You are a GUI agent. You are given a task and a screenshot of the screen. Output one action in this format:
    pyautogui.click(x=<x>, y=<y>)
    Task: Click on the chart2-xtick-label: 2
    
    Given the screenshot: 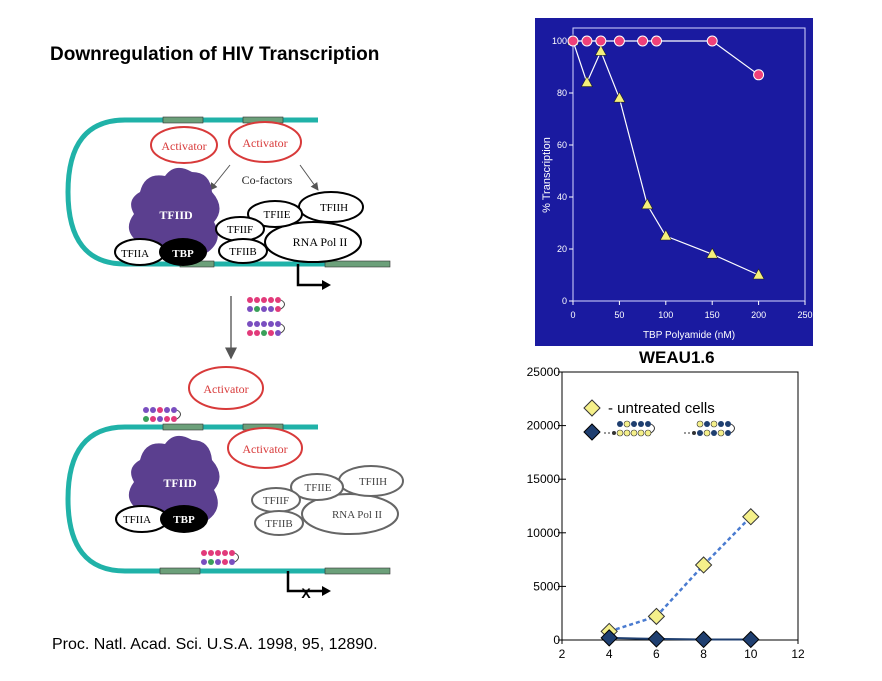 What is the action you would take?
    pyautogui.click(x=562, y=654)
    